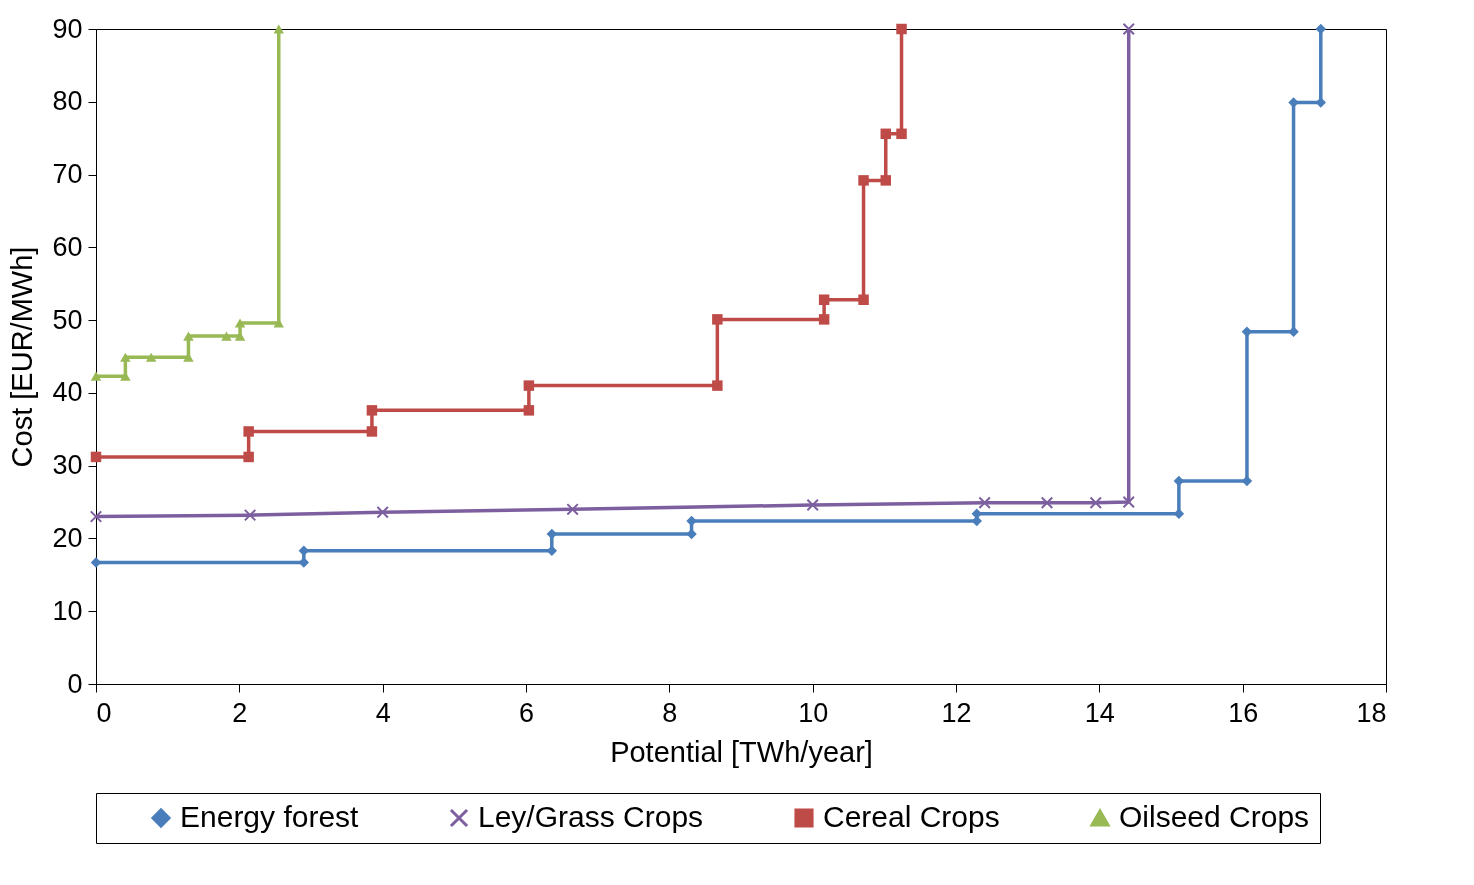  What do you see at coordinates (67, 392) in the screenshot?
I see `y-tick-label: 40` at bounding box center [67, 392].